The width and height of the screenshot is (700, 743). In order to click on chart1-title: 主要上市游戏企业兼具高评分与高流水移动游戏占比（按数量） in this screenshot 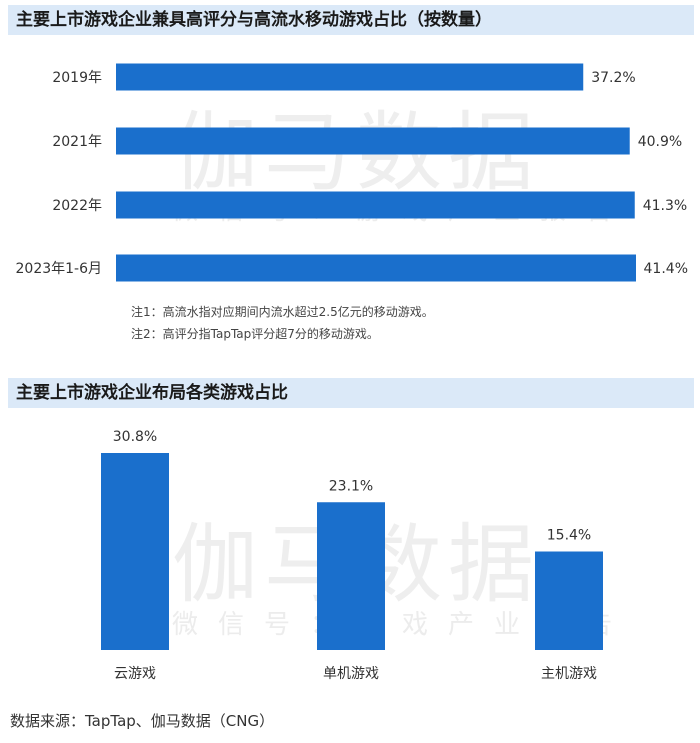, I will do `click(351, 20)`.